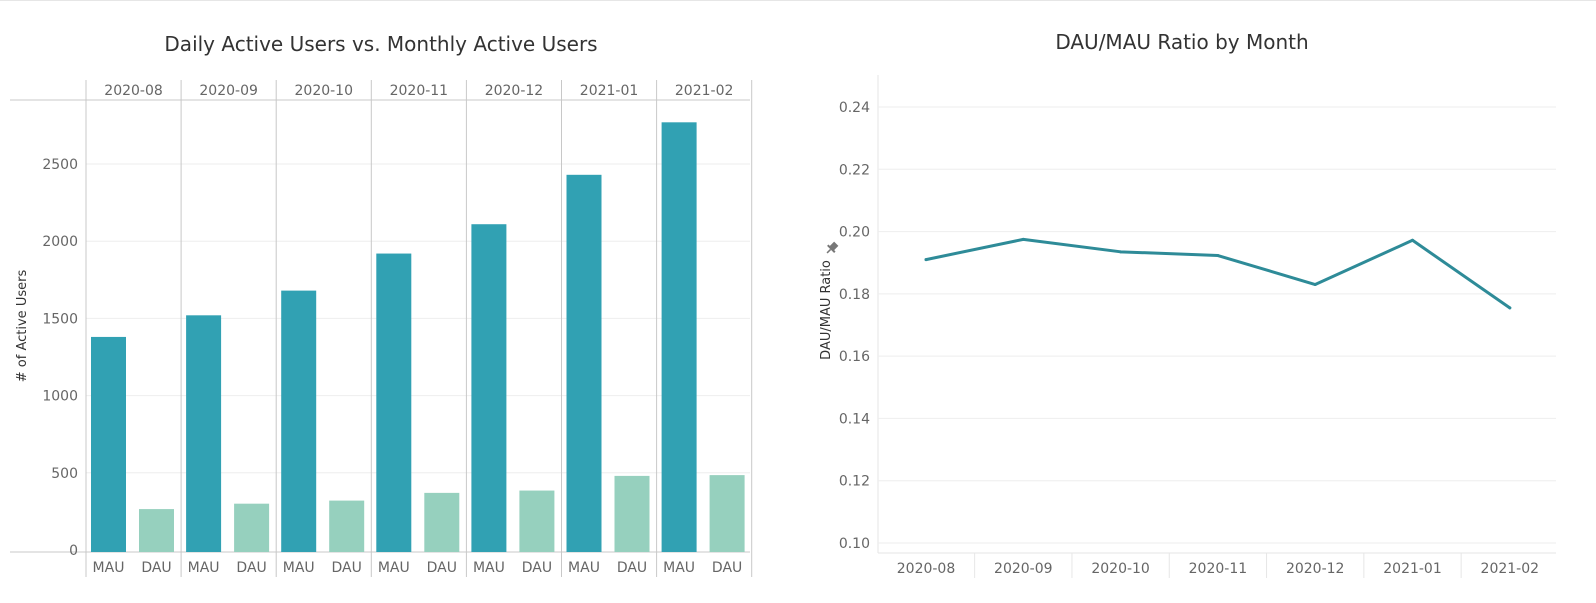 The width and height of the screenshot is (1596, 603). I want to click on pin-icon, so click(832, 248).